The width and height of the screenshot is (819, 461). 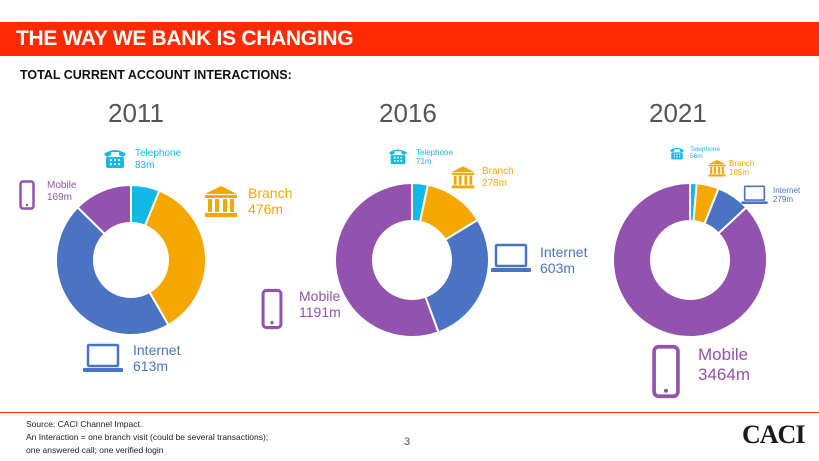 What do you see at coordinates (185, 38) in the screenshot?
I see `page-title: THE WAY WE BANK IS CHANGING` at bounding box center [185, 38].